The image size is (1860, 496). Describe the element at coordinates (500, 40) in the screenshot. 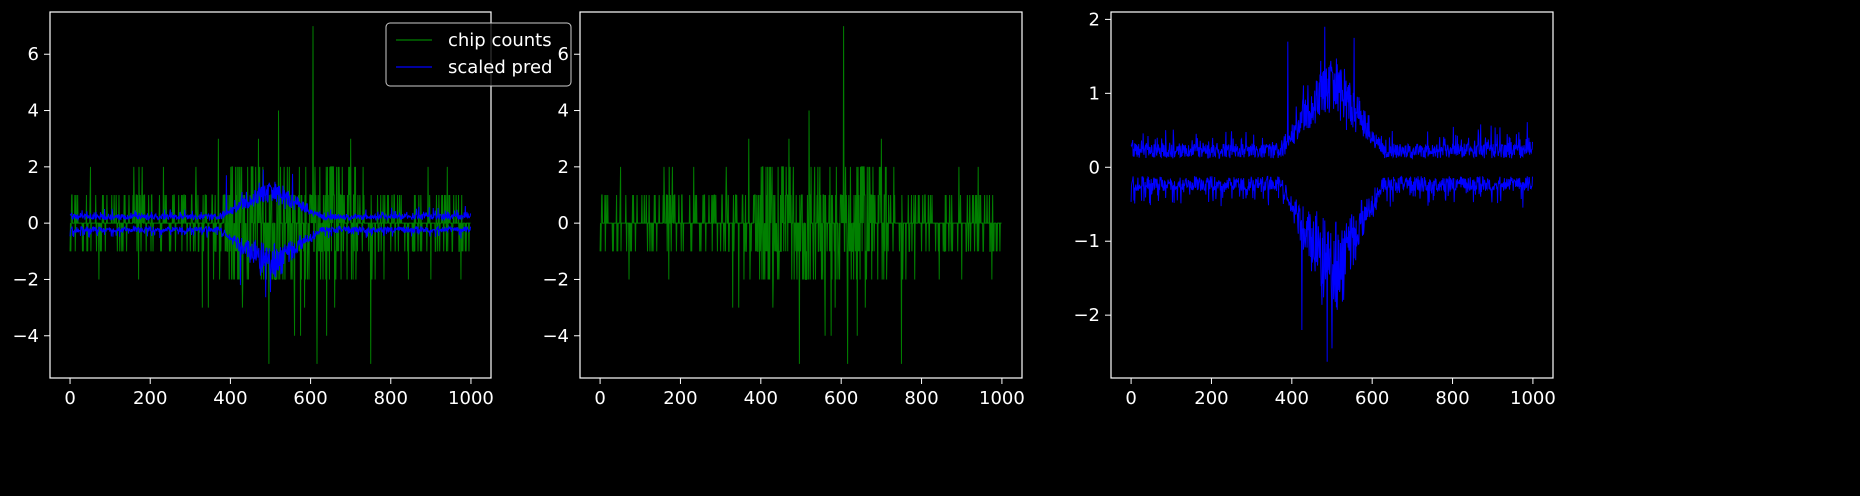

I see `legend-label: chip counts` at that location.